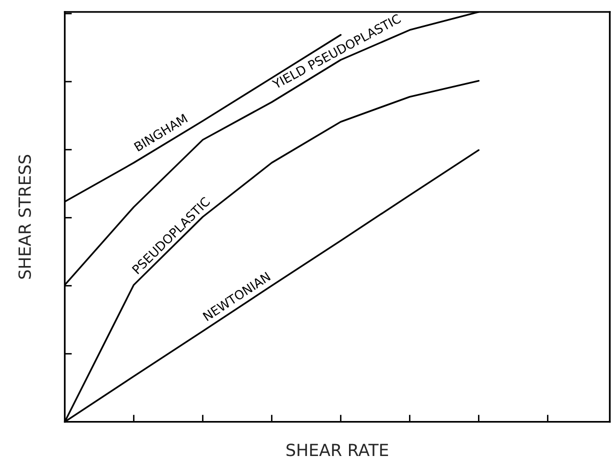 This screenshot has width=611, height=459. Describe the element at coordinates (24, 216) in the screenshot. I see `y-axis-title: SHEAR STRESS` at that location.